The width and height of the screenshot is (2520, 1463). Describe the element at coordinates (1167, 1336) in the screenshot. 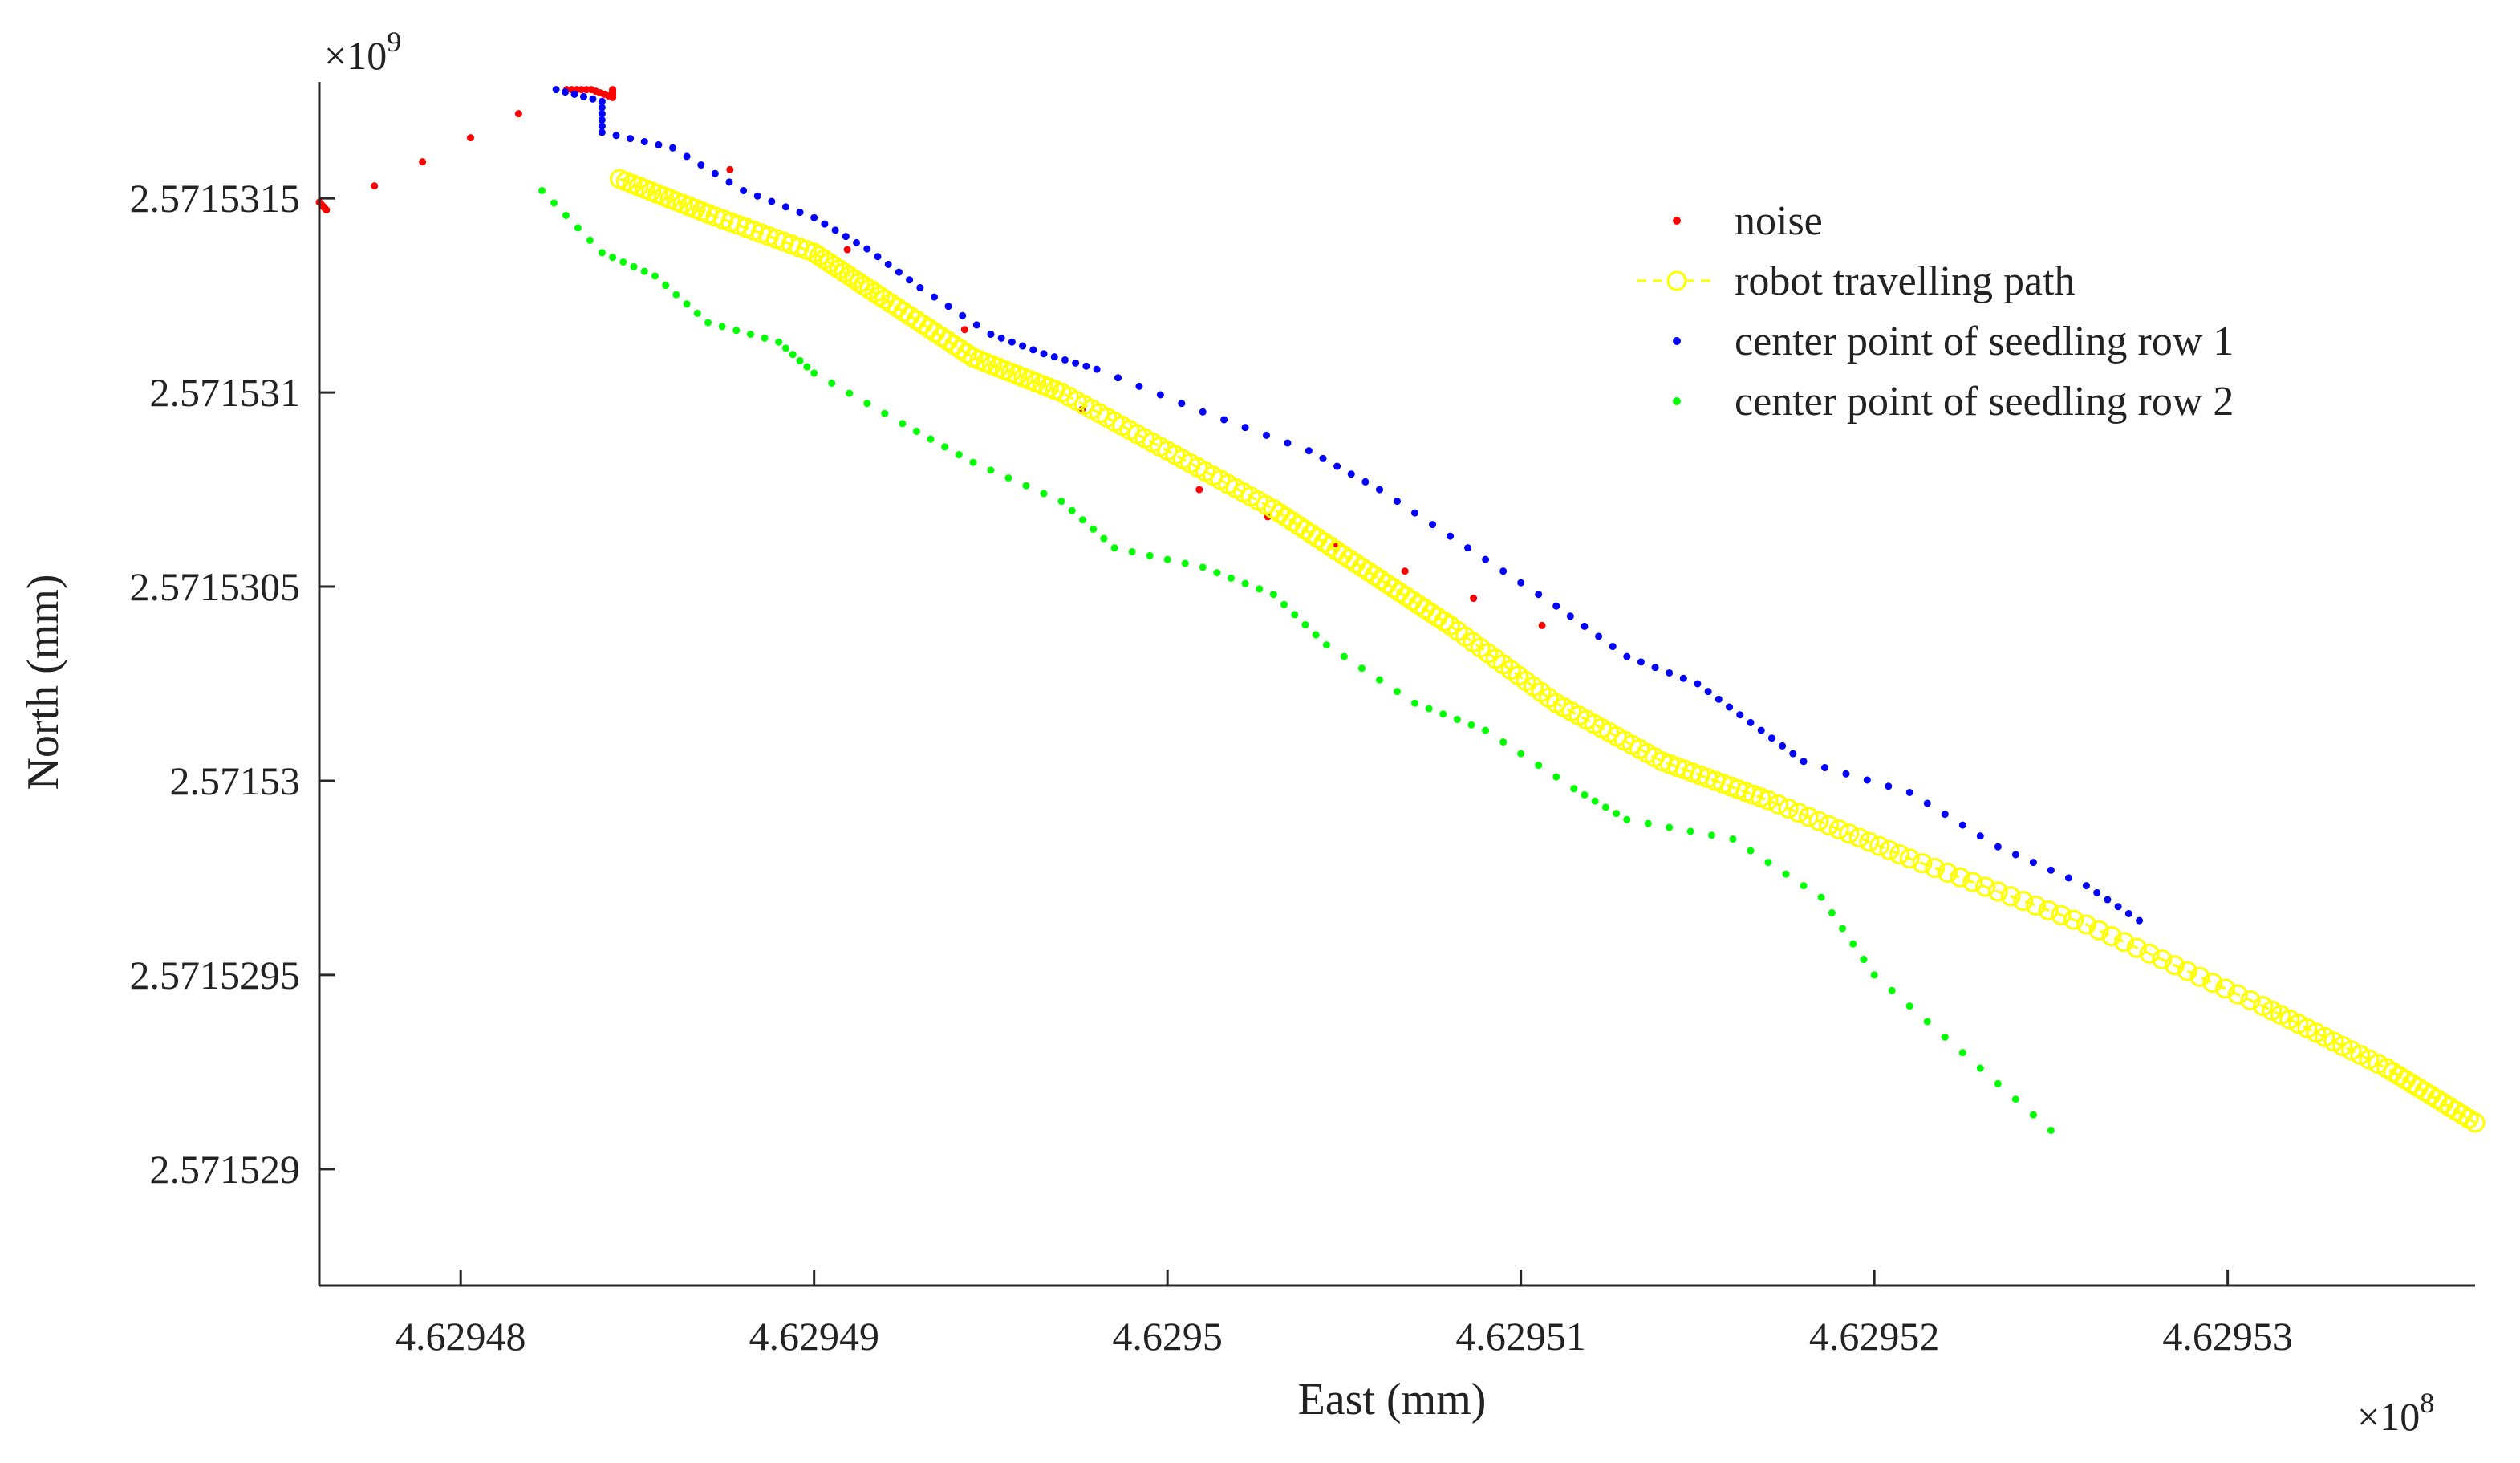

I see `x-tick-label: 4.6295` at that location.